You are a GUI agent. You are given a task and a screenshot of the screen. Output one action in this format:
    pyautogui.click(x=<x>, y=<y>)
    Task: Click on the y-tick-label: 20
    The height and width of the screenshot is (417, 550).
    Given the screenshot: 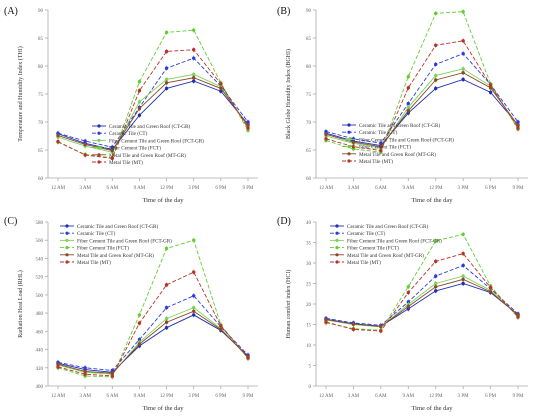 What is the action you would take?
    pyautogui.click(x=309, y=305)
    